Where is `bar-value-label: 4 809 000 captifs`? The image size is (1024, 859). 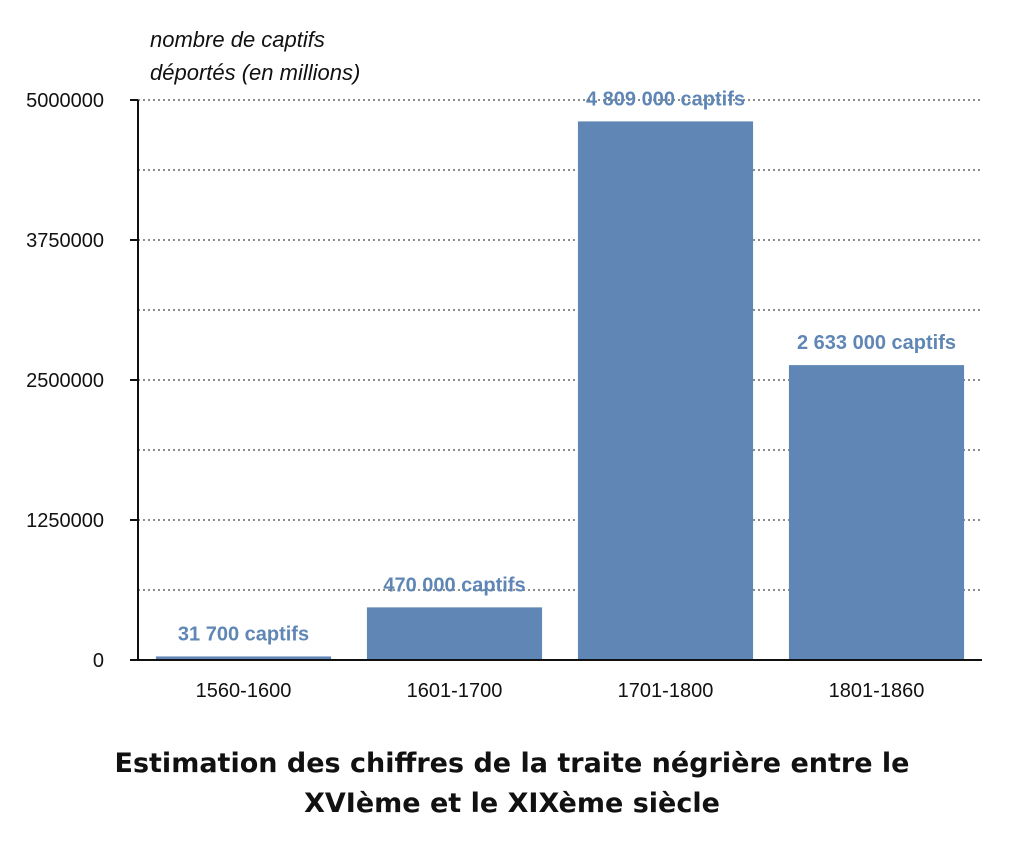 bar-value-label: 4 809 000 captifs is located at coordinates (665, 99).